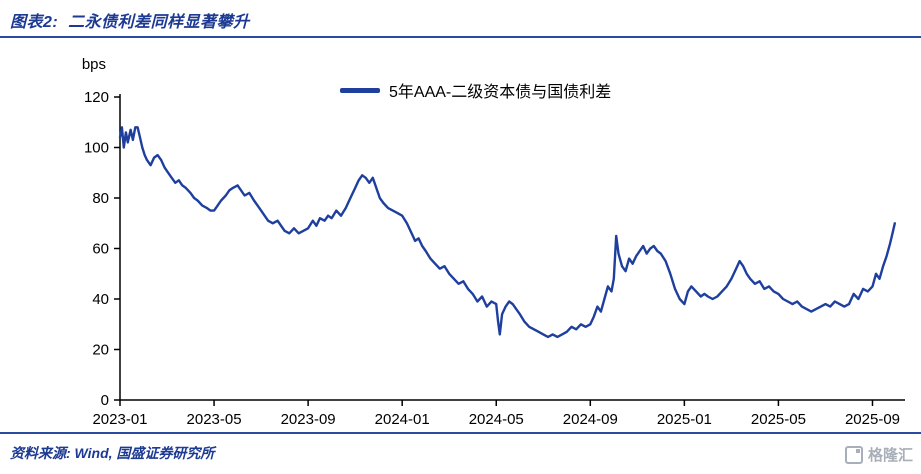 The width and height of the screenshot is (921, 474). Describe the element at coordinates (100, 299) in the screenshot. I see `y-tick-label: 40` at that location.